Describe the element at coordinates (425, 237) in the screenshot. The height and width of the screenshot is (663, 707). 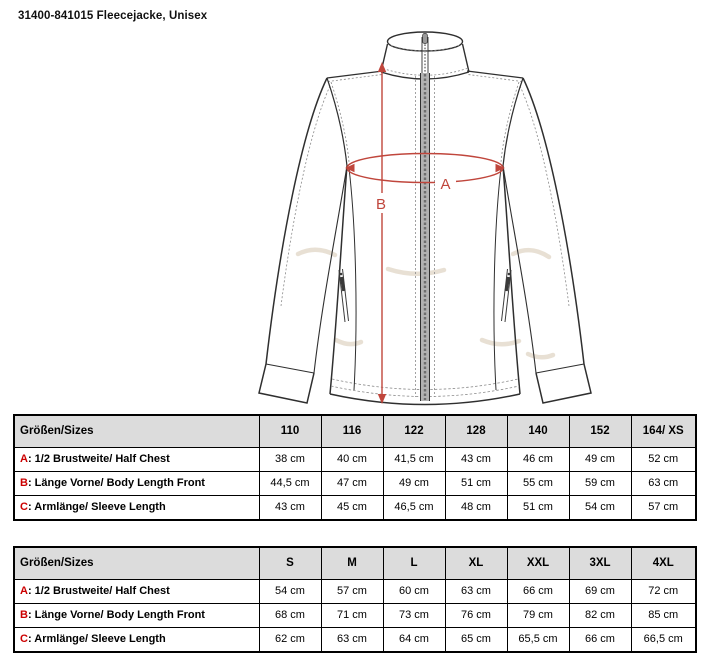
I see `front-zipper` at that location.